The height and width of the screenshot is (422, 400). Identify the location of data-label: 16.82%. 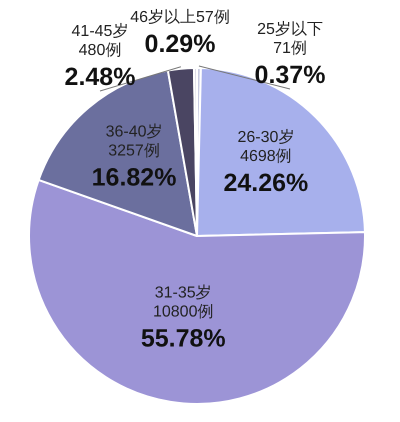
(134, 178).